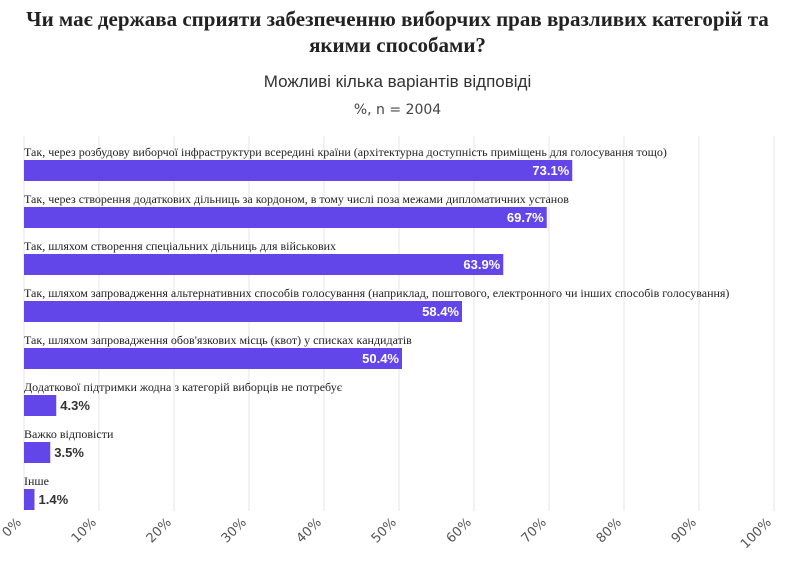 This screenshot has width=795, height=575. Describe the element at coordinates (84, 530) in the screenshot. I see `x-tick-label: 10%` at that location.